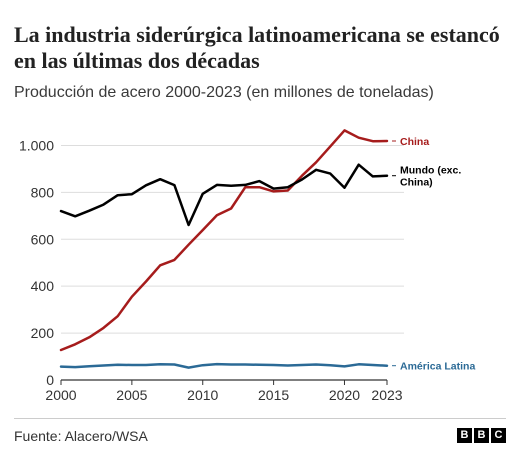  Describe the element at coordinates (414, 142) in the screenshot. I see `series-label: China` at that location.